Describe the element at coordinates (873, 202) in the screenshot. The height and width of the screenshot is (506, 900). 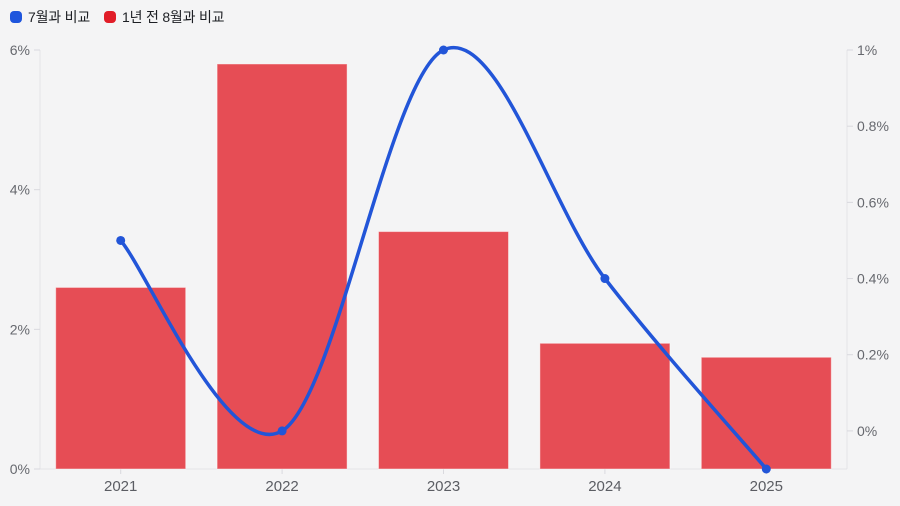
I see `right-axis-tick-label: 0.6%` at that location.